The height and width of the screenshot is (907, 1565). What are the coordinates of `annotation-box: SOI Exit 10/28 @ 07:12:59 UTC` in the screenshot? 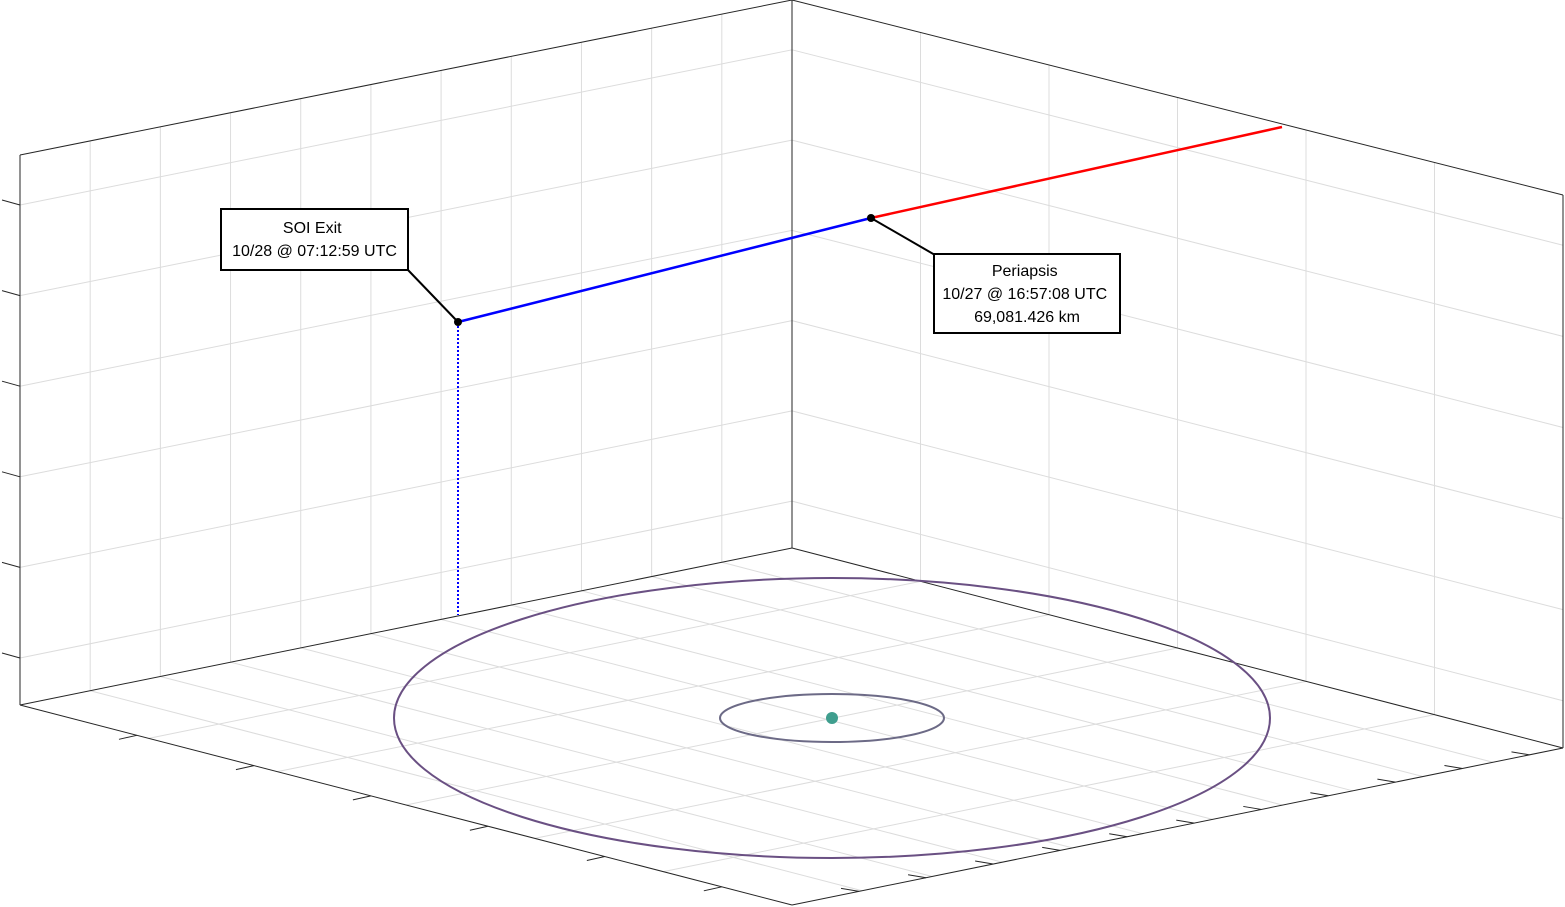 It's located at (314, 239).